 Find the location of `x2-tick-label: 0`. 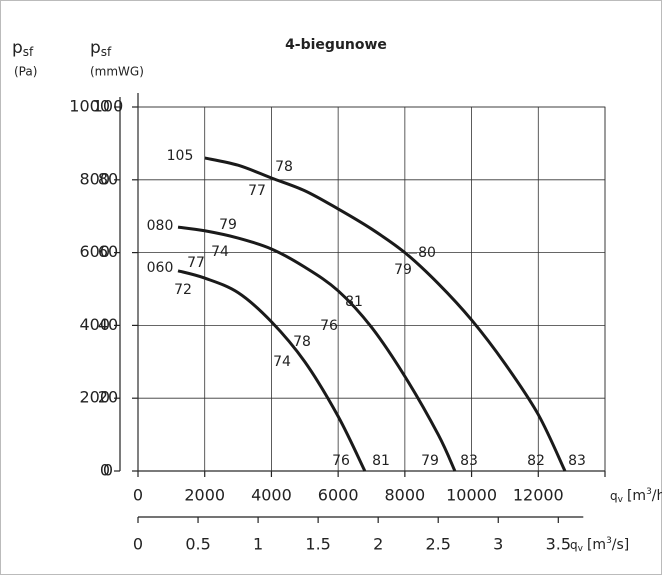

x2-tick-label: 0 is located at coordinates (138, 544).